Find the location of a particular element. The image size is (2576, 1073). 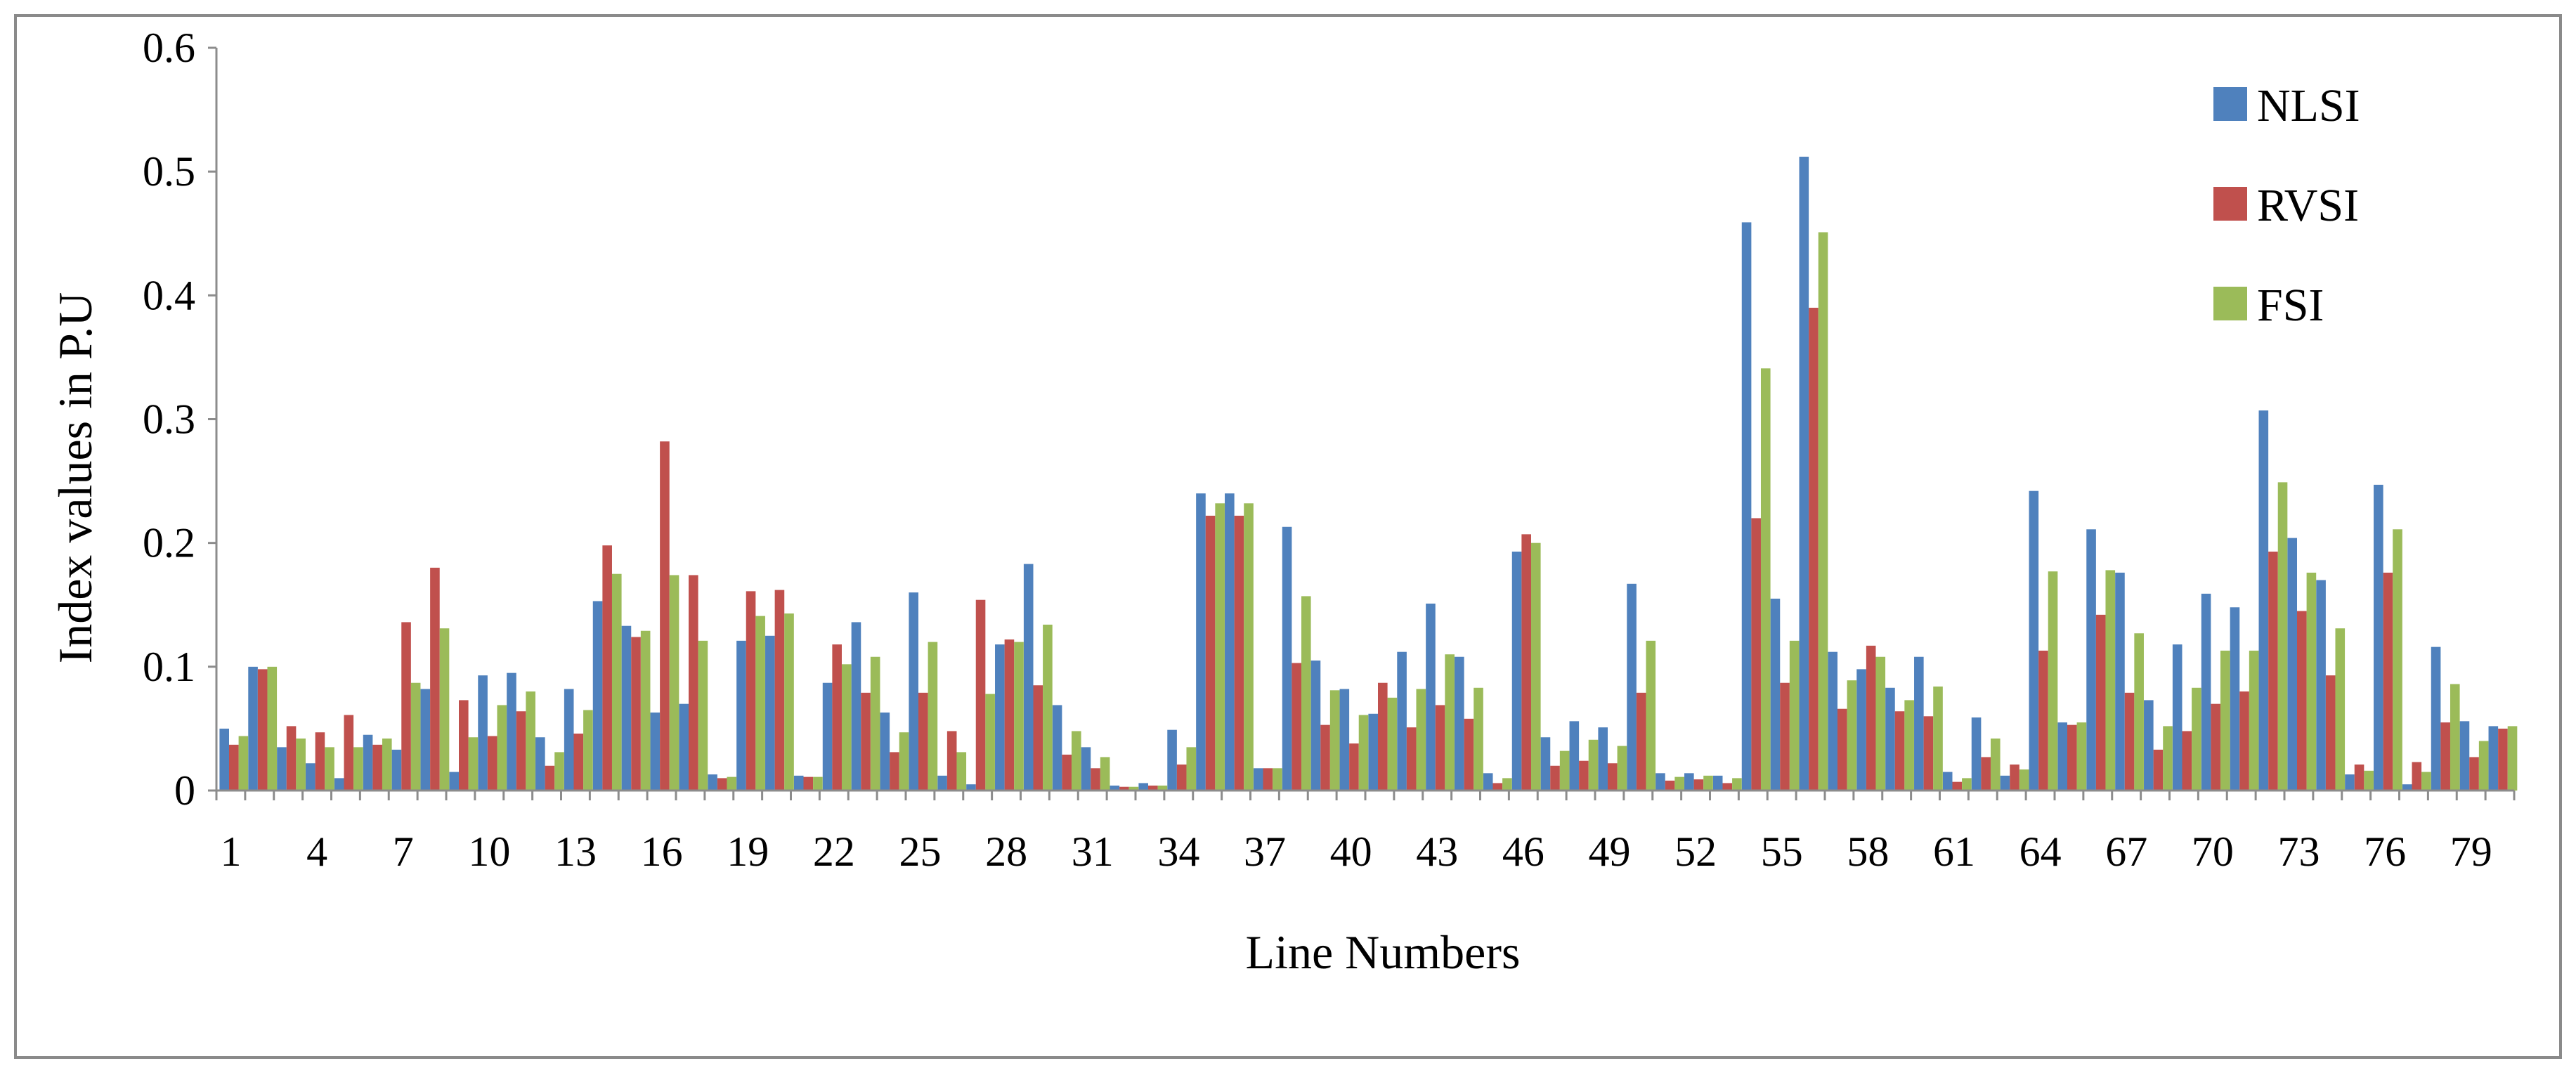

legend-swatch-nlsi is located at coordinates (2230, 104).